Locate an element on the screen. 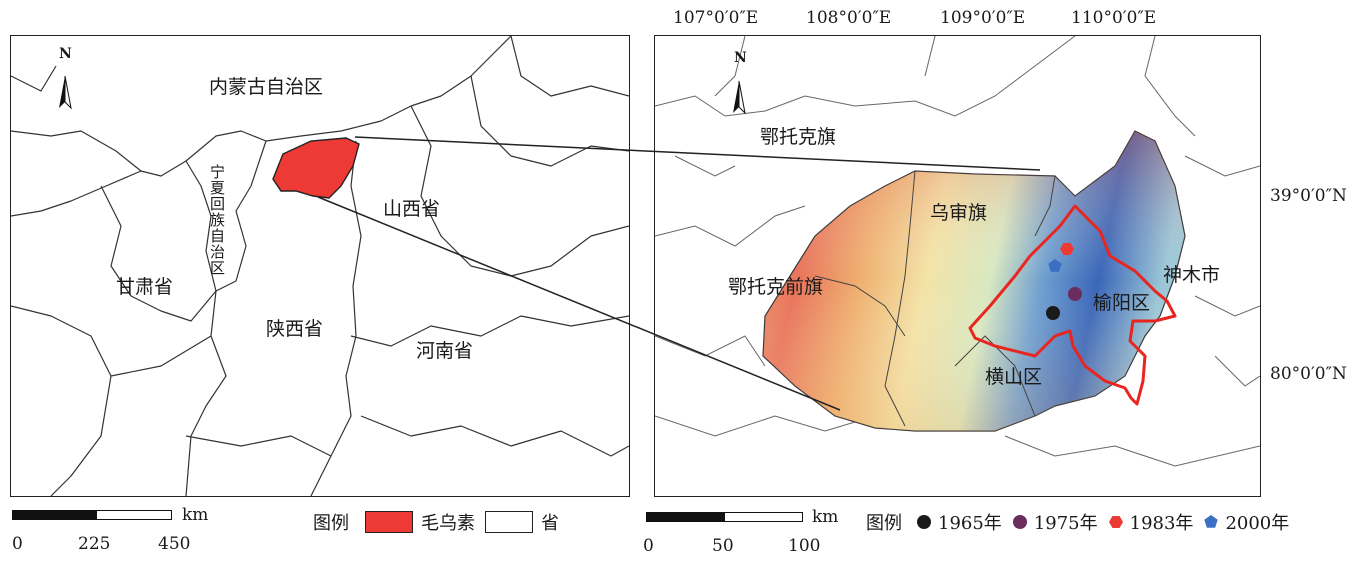  scale-tick: 50 is located at coordinates (723, 546).